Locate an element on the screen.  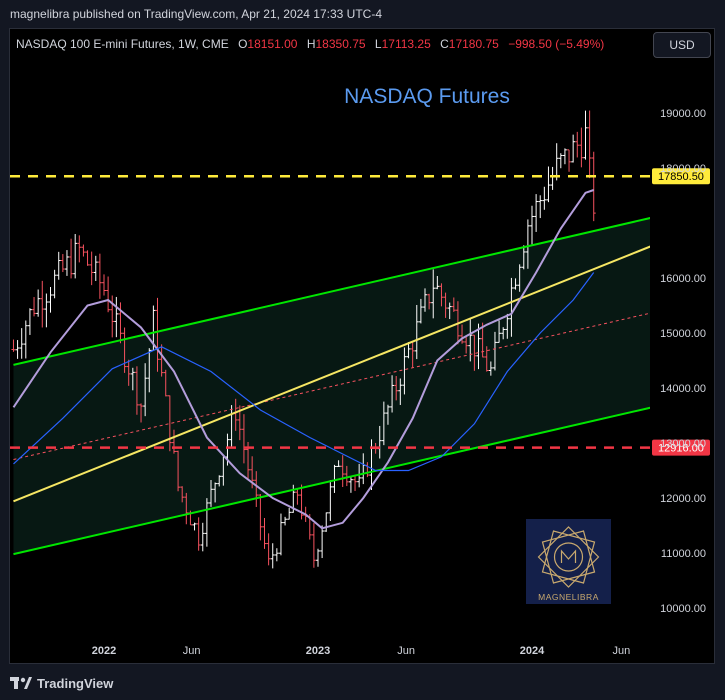
y-tick-label: 13000.00 is located at coordinates (683, 444).